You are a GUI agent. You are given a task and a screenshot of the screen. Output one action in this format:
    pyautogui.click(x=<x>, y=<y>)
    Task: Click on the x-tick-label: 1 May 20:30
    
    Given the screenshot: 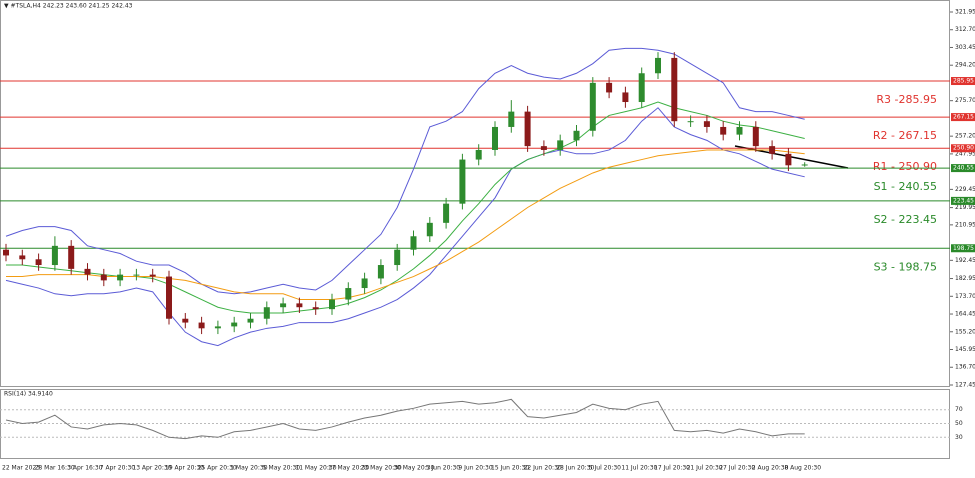 What is the action you would take?
    pyautogui.click(x=249, y=468)
    